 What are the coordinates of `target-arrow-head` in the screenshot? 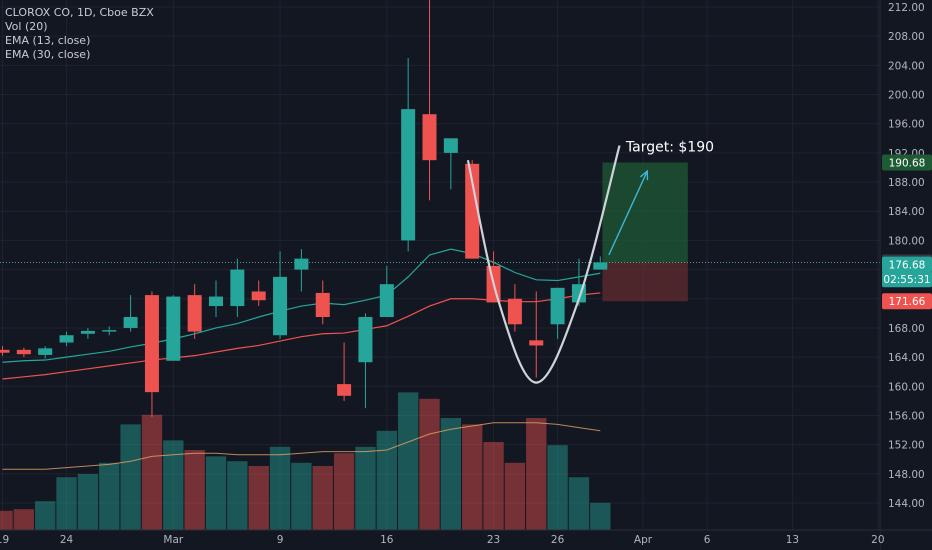 It's located at (644, 175).